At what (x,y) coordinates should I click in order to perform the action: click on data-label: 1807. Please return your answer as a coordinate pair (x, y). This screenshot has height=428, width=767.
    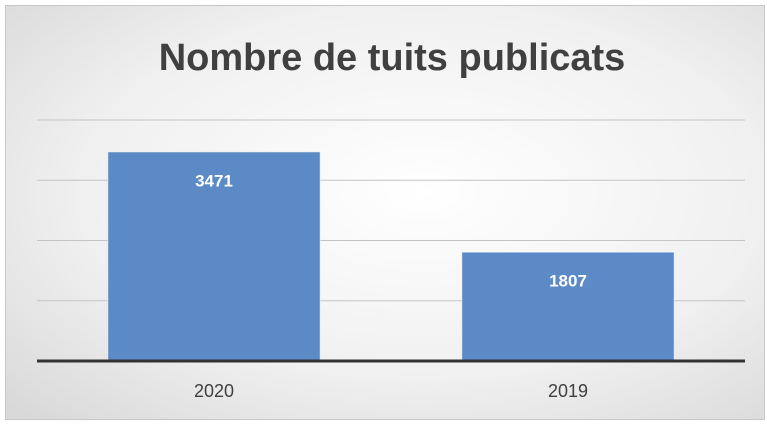
    Looking at the image, I should click on (568, 281).